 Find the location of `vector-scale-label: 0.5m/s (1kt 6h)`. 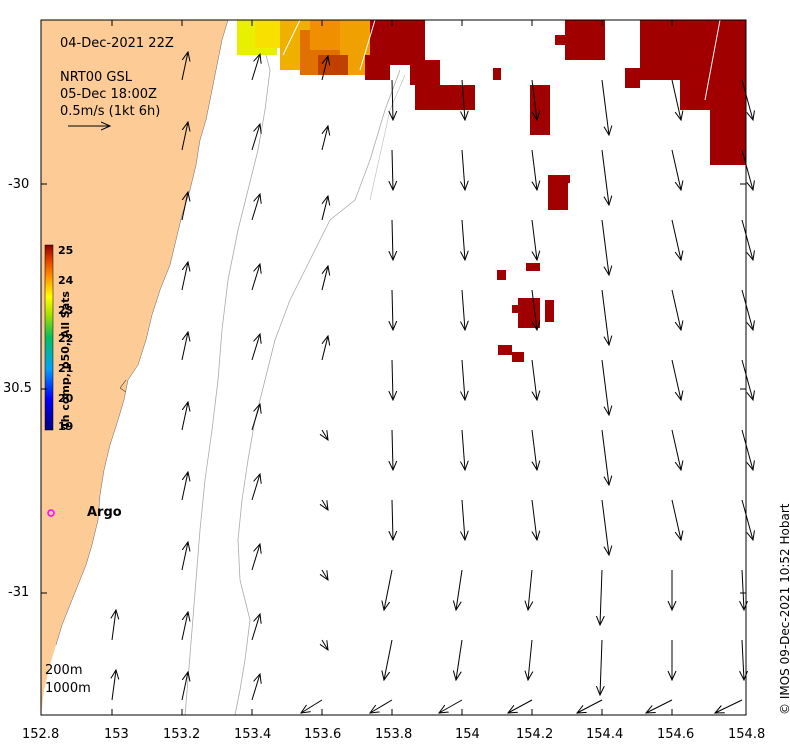

vector-scale-label: 0.5m/s (1kt 6h) is located at coordinates (110, 111).